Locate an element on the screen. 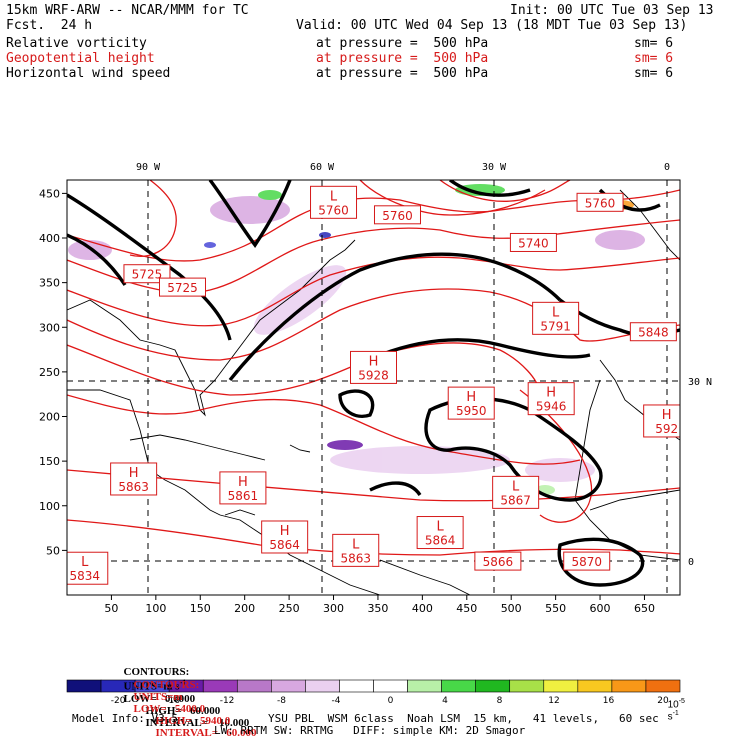  legend-red-interval: INTERVAL= 60.000 is located at coordinates (206, 733).